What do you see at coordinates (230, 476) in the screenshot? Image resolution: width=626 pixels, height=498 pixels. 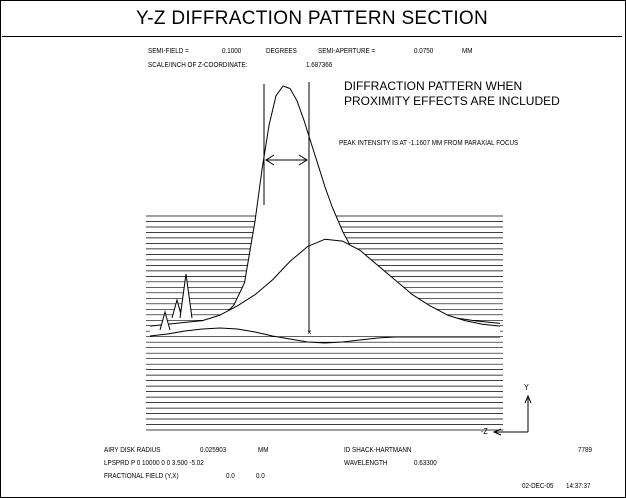 I see `fractional-y: 0.0` at bounding box center [230, 476].